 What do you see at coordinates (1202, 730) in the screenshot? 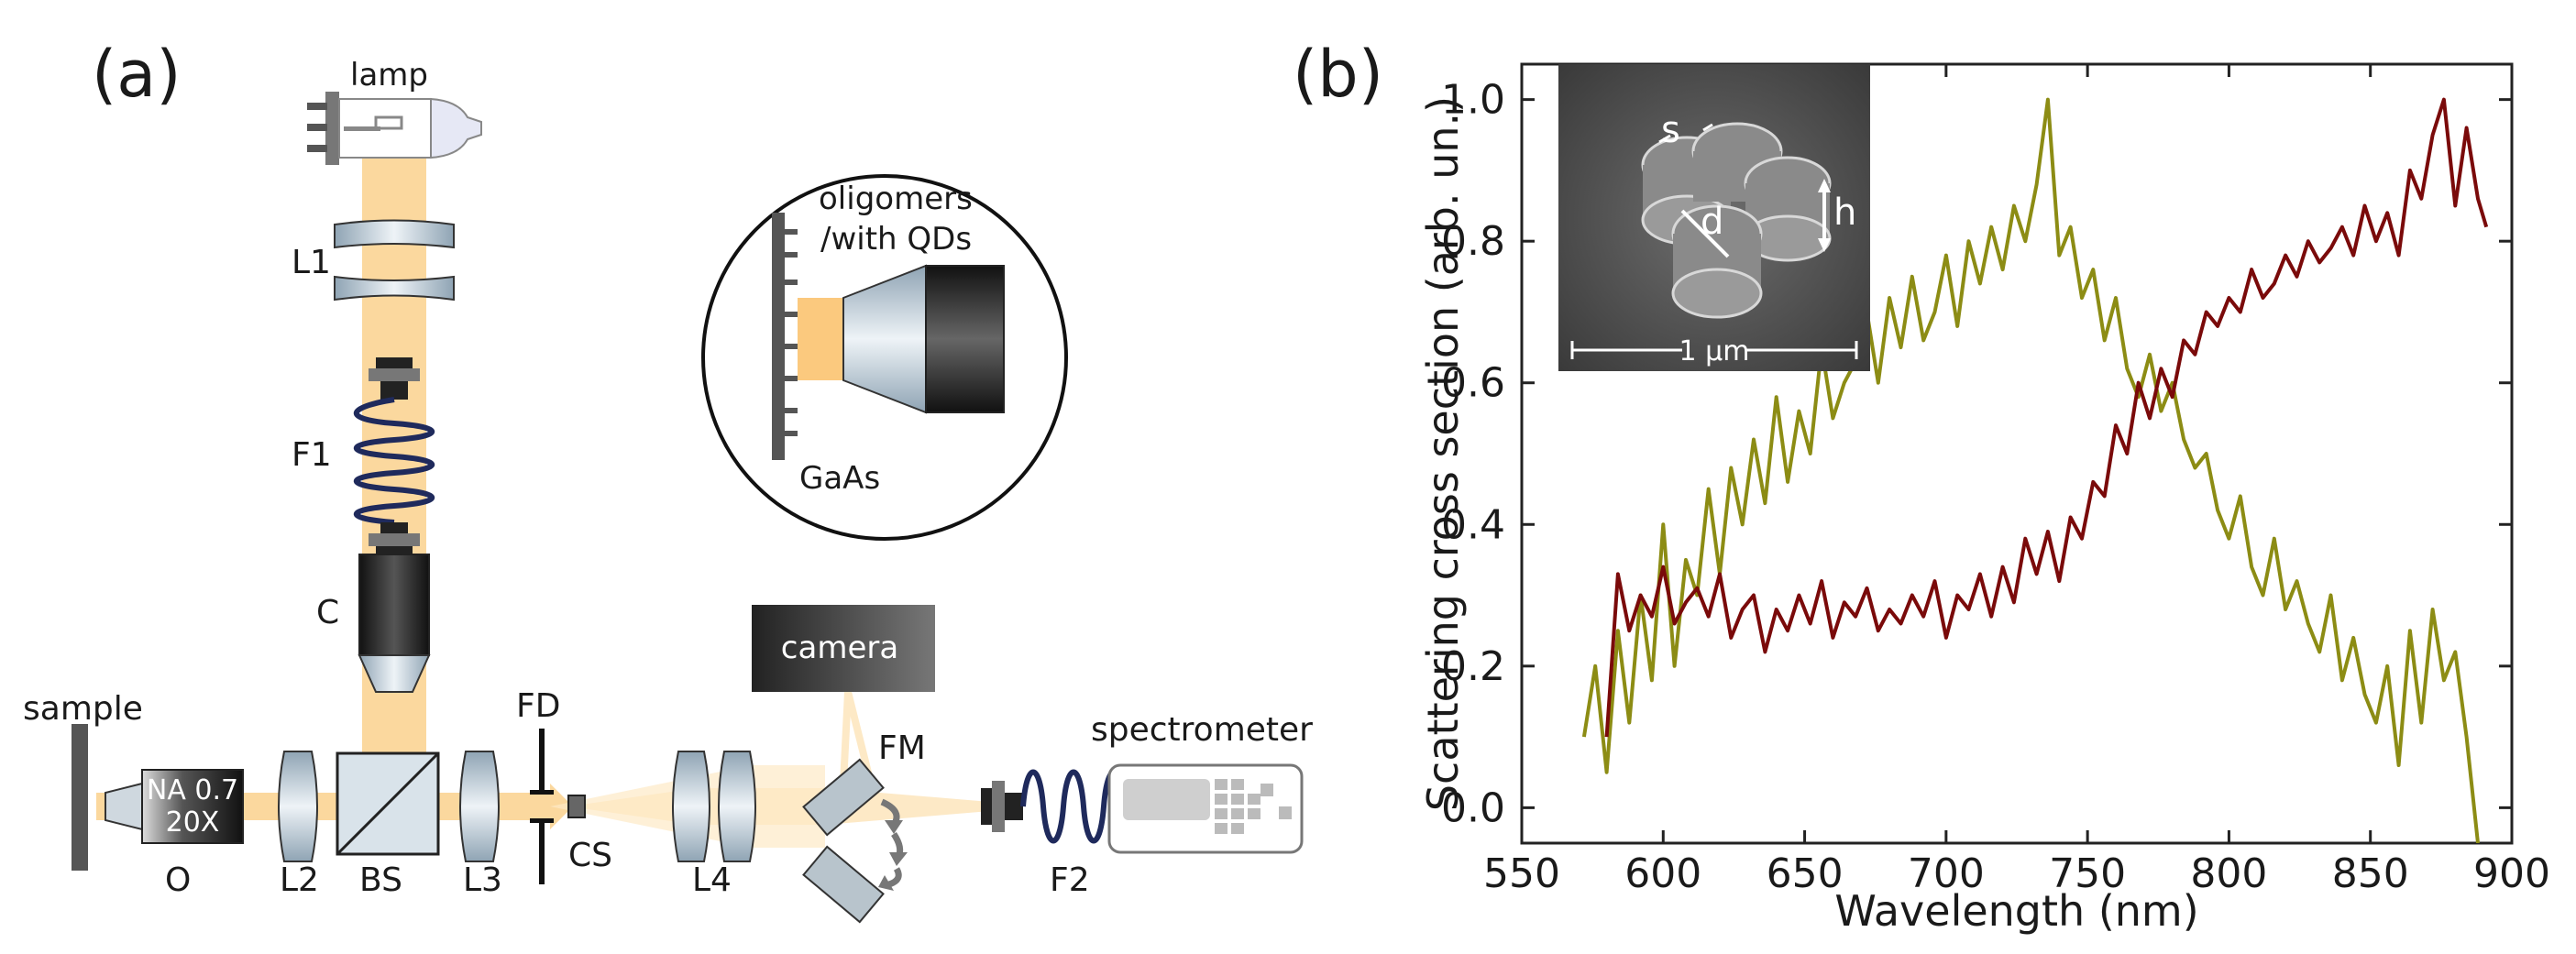
I see `label-spectrometer: spectrometer` at bounding box center [1202, 730].